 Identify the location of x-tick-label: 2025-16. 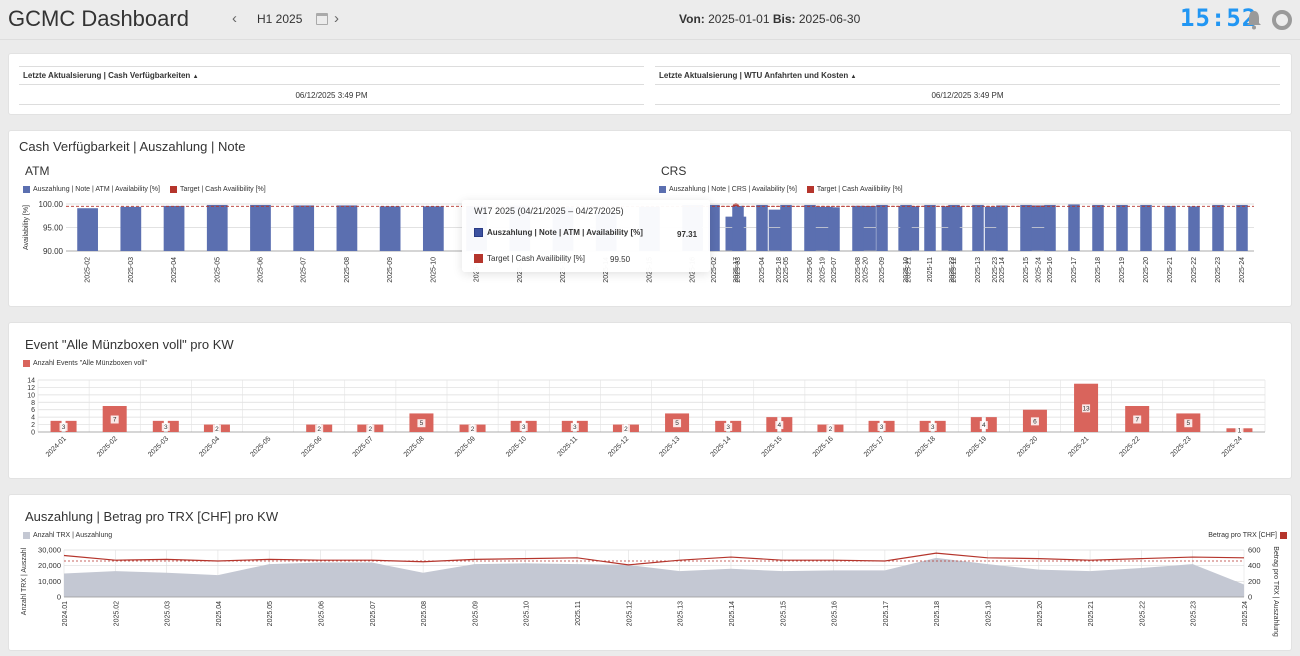
(823, 446).